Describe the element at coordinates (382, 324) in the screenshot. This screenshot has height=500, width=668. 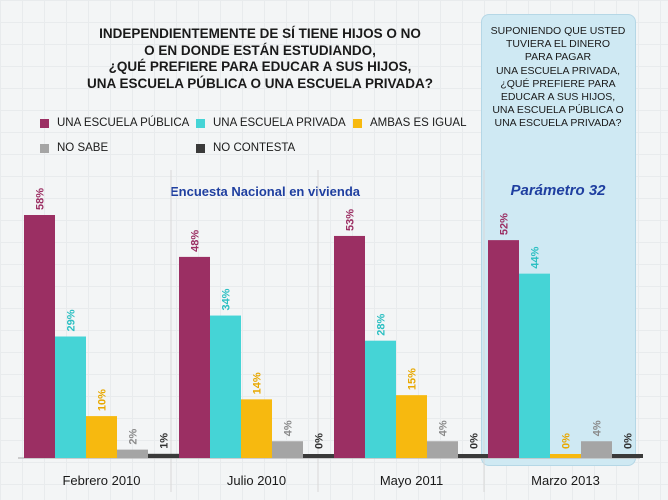
I see `data-label: 28%` at that location.